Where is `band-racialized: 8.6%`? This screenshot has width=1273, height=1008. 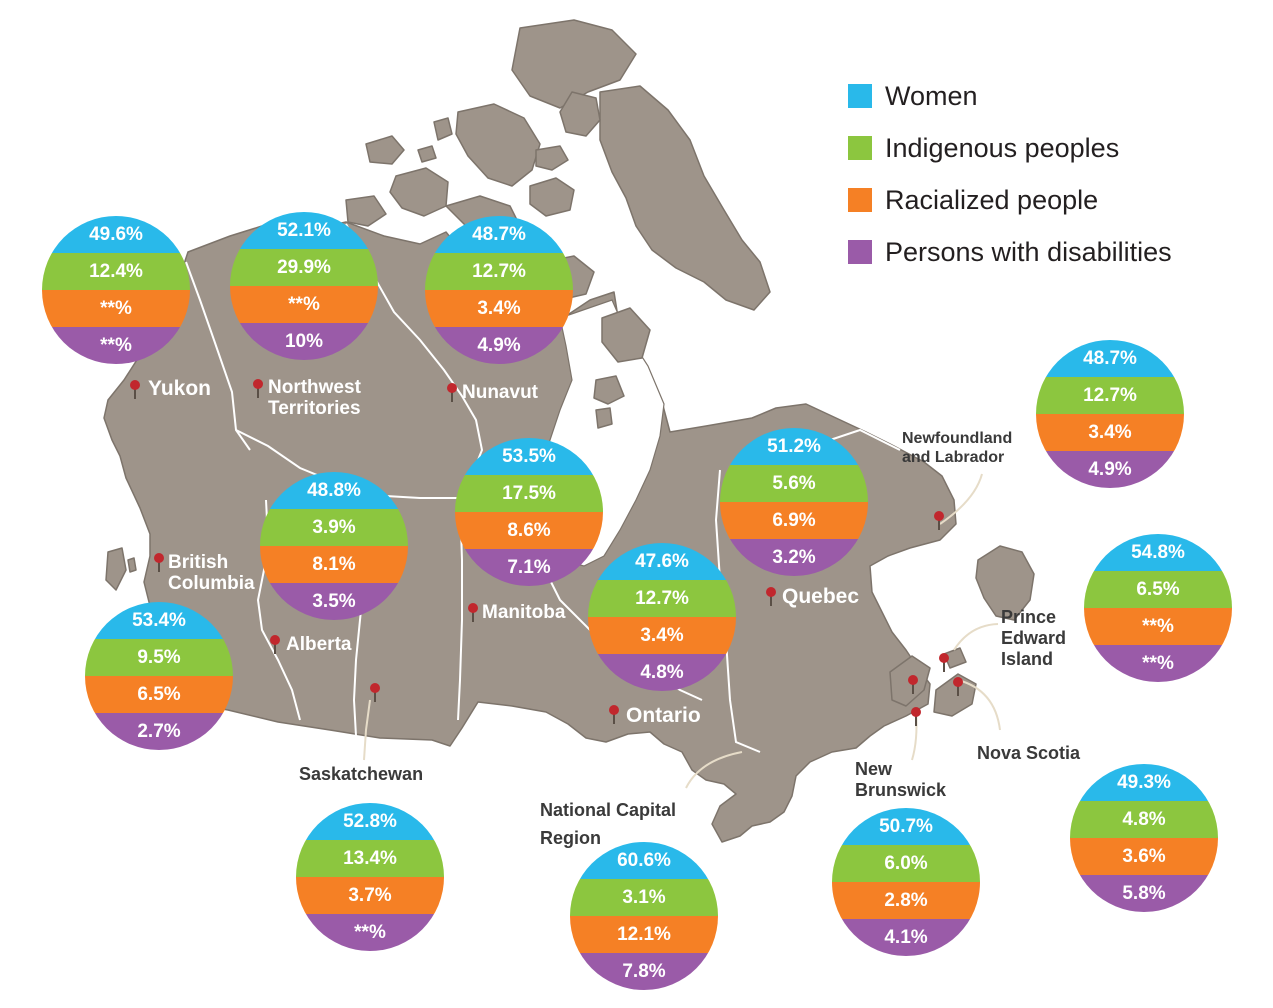 band-racialized: 8.6% is located at coordinates (529, 530).